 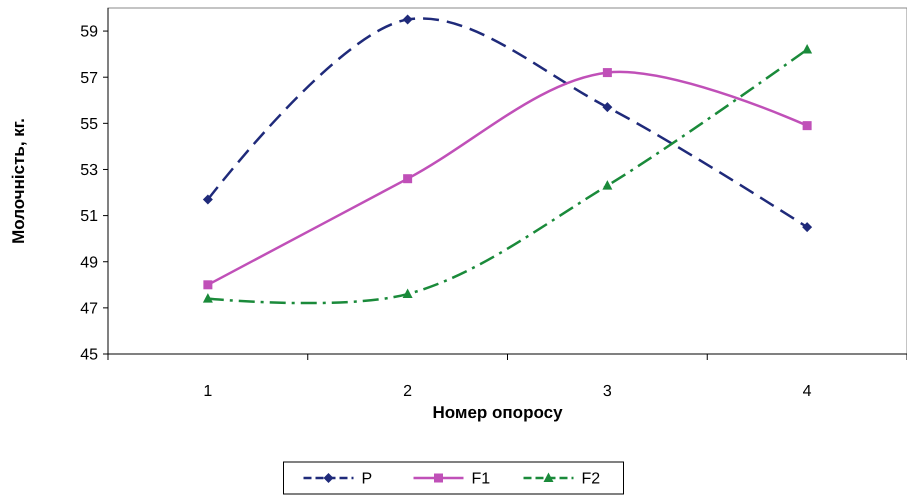 What do you see at coordinates (89, 124) in the screenshot?
I see `y-tick-label: 55` at bounding box center [89, 124].